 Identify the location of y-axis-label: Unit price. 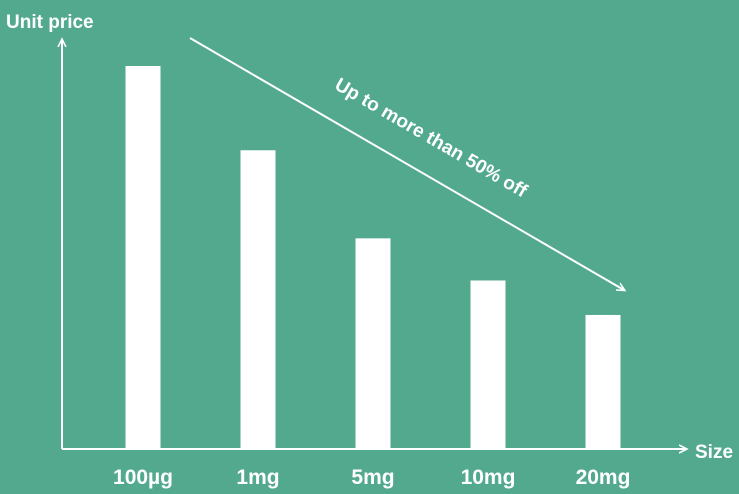
(50, 22).